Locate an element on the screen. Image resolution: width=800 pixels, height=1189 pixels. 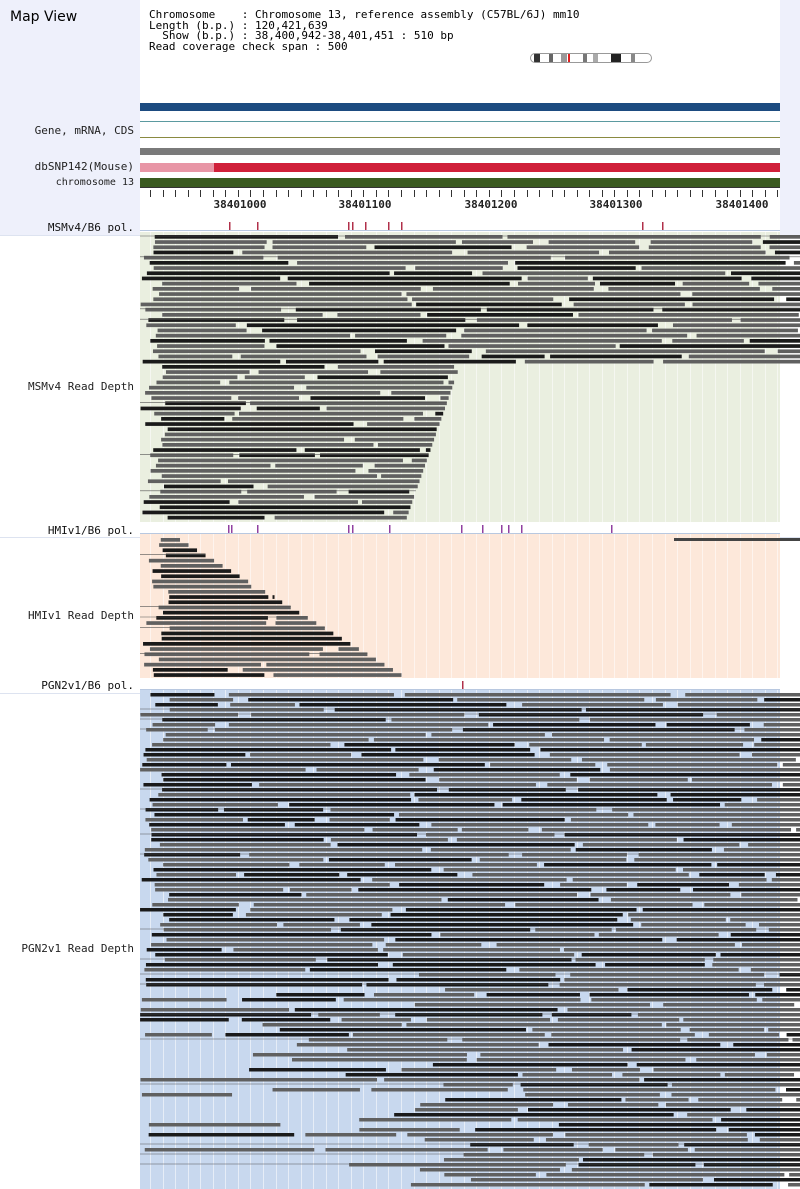
coverage-span-info: Read coverage check span : 500 is located at coordinates (248, 46).